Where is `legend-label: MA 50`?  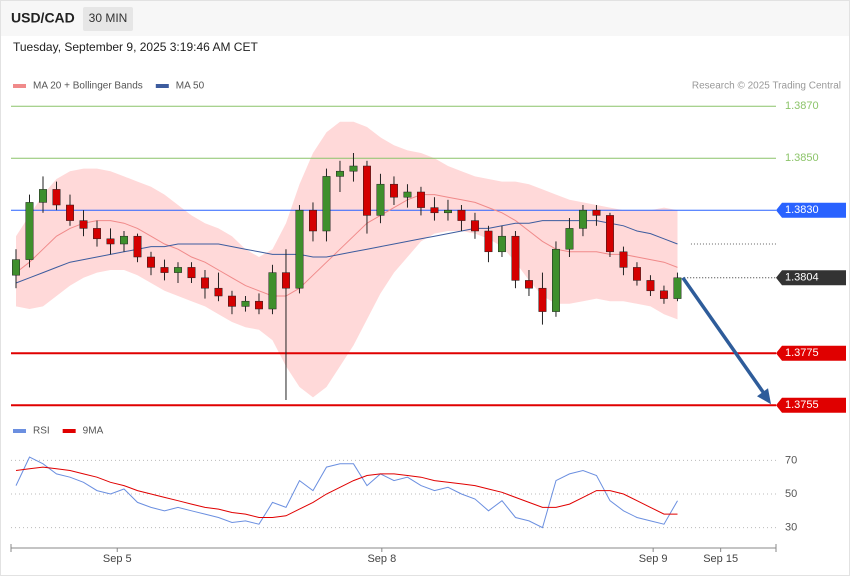 legend-label: MA 50 is located at coordinates (190, 86).